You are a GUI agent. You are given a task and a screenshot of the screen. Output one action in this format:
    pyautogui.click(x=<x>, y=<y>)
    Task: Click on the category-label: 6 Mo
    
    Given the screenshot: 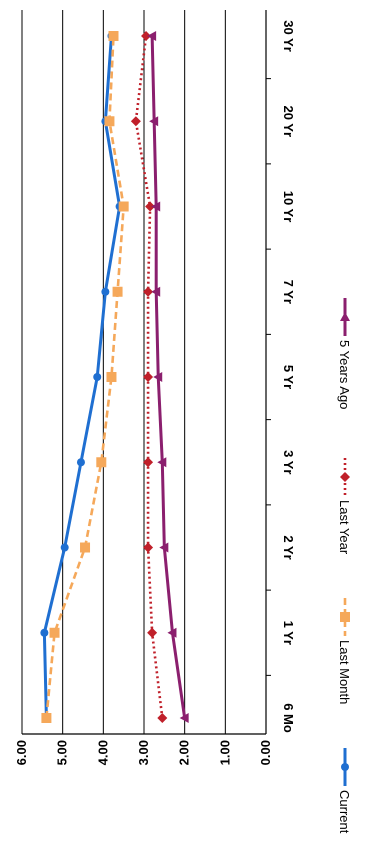 What is the action you would take?
    pyautogui.click(x=288, y=718)
    